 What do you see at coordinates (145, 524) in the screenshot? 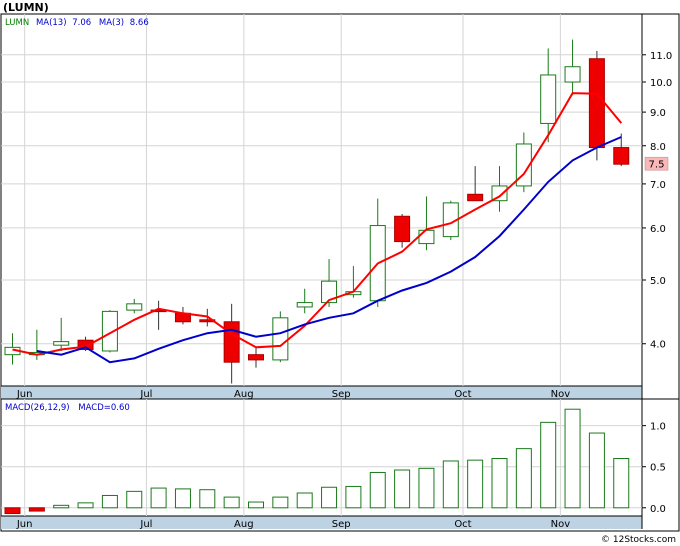
I see `macd-x-tick-label: Jul` at bounding box center [145, 524].